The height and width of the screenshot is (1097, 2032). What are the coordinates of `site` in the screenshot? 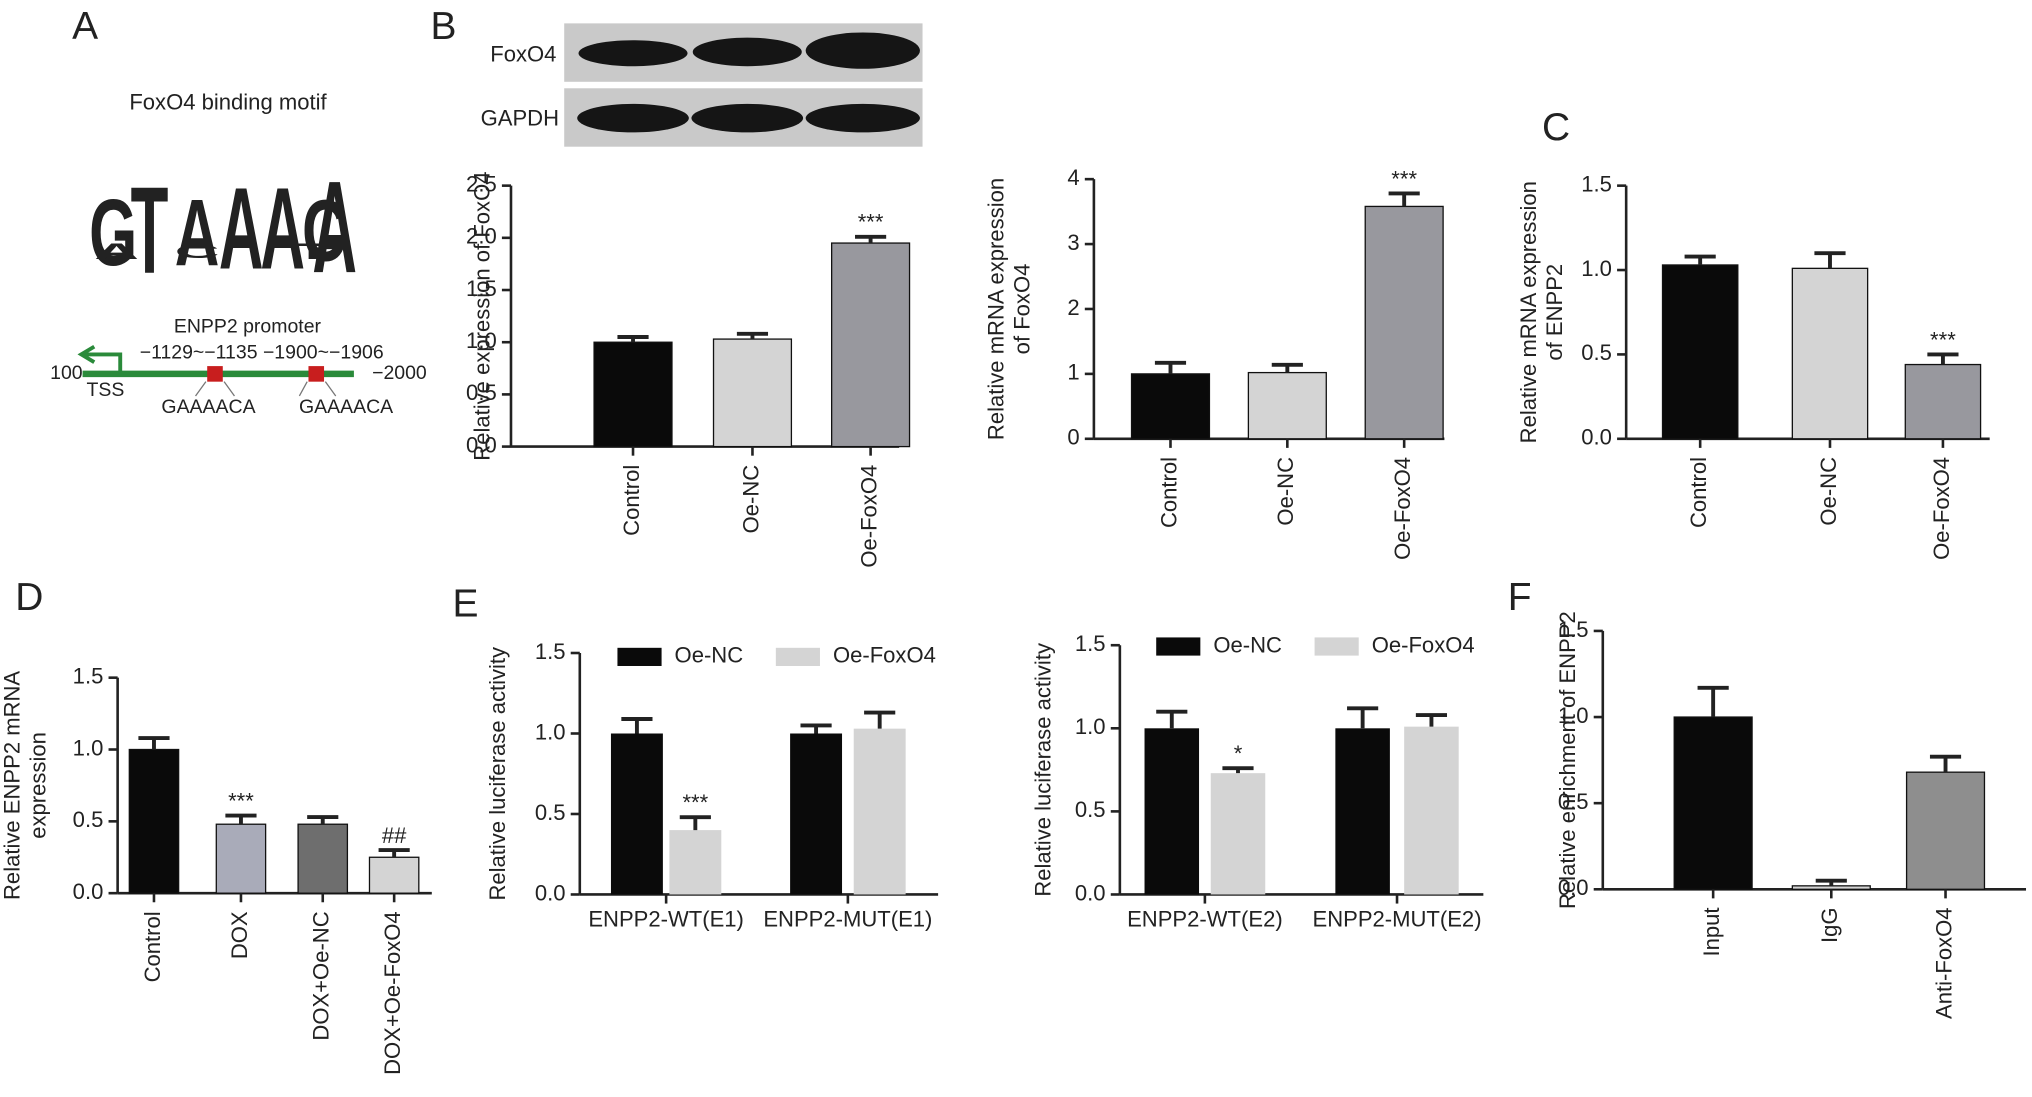 It's located at (215, 374).